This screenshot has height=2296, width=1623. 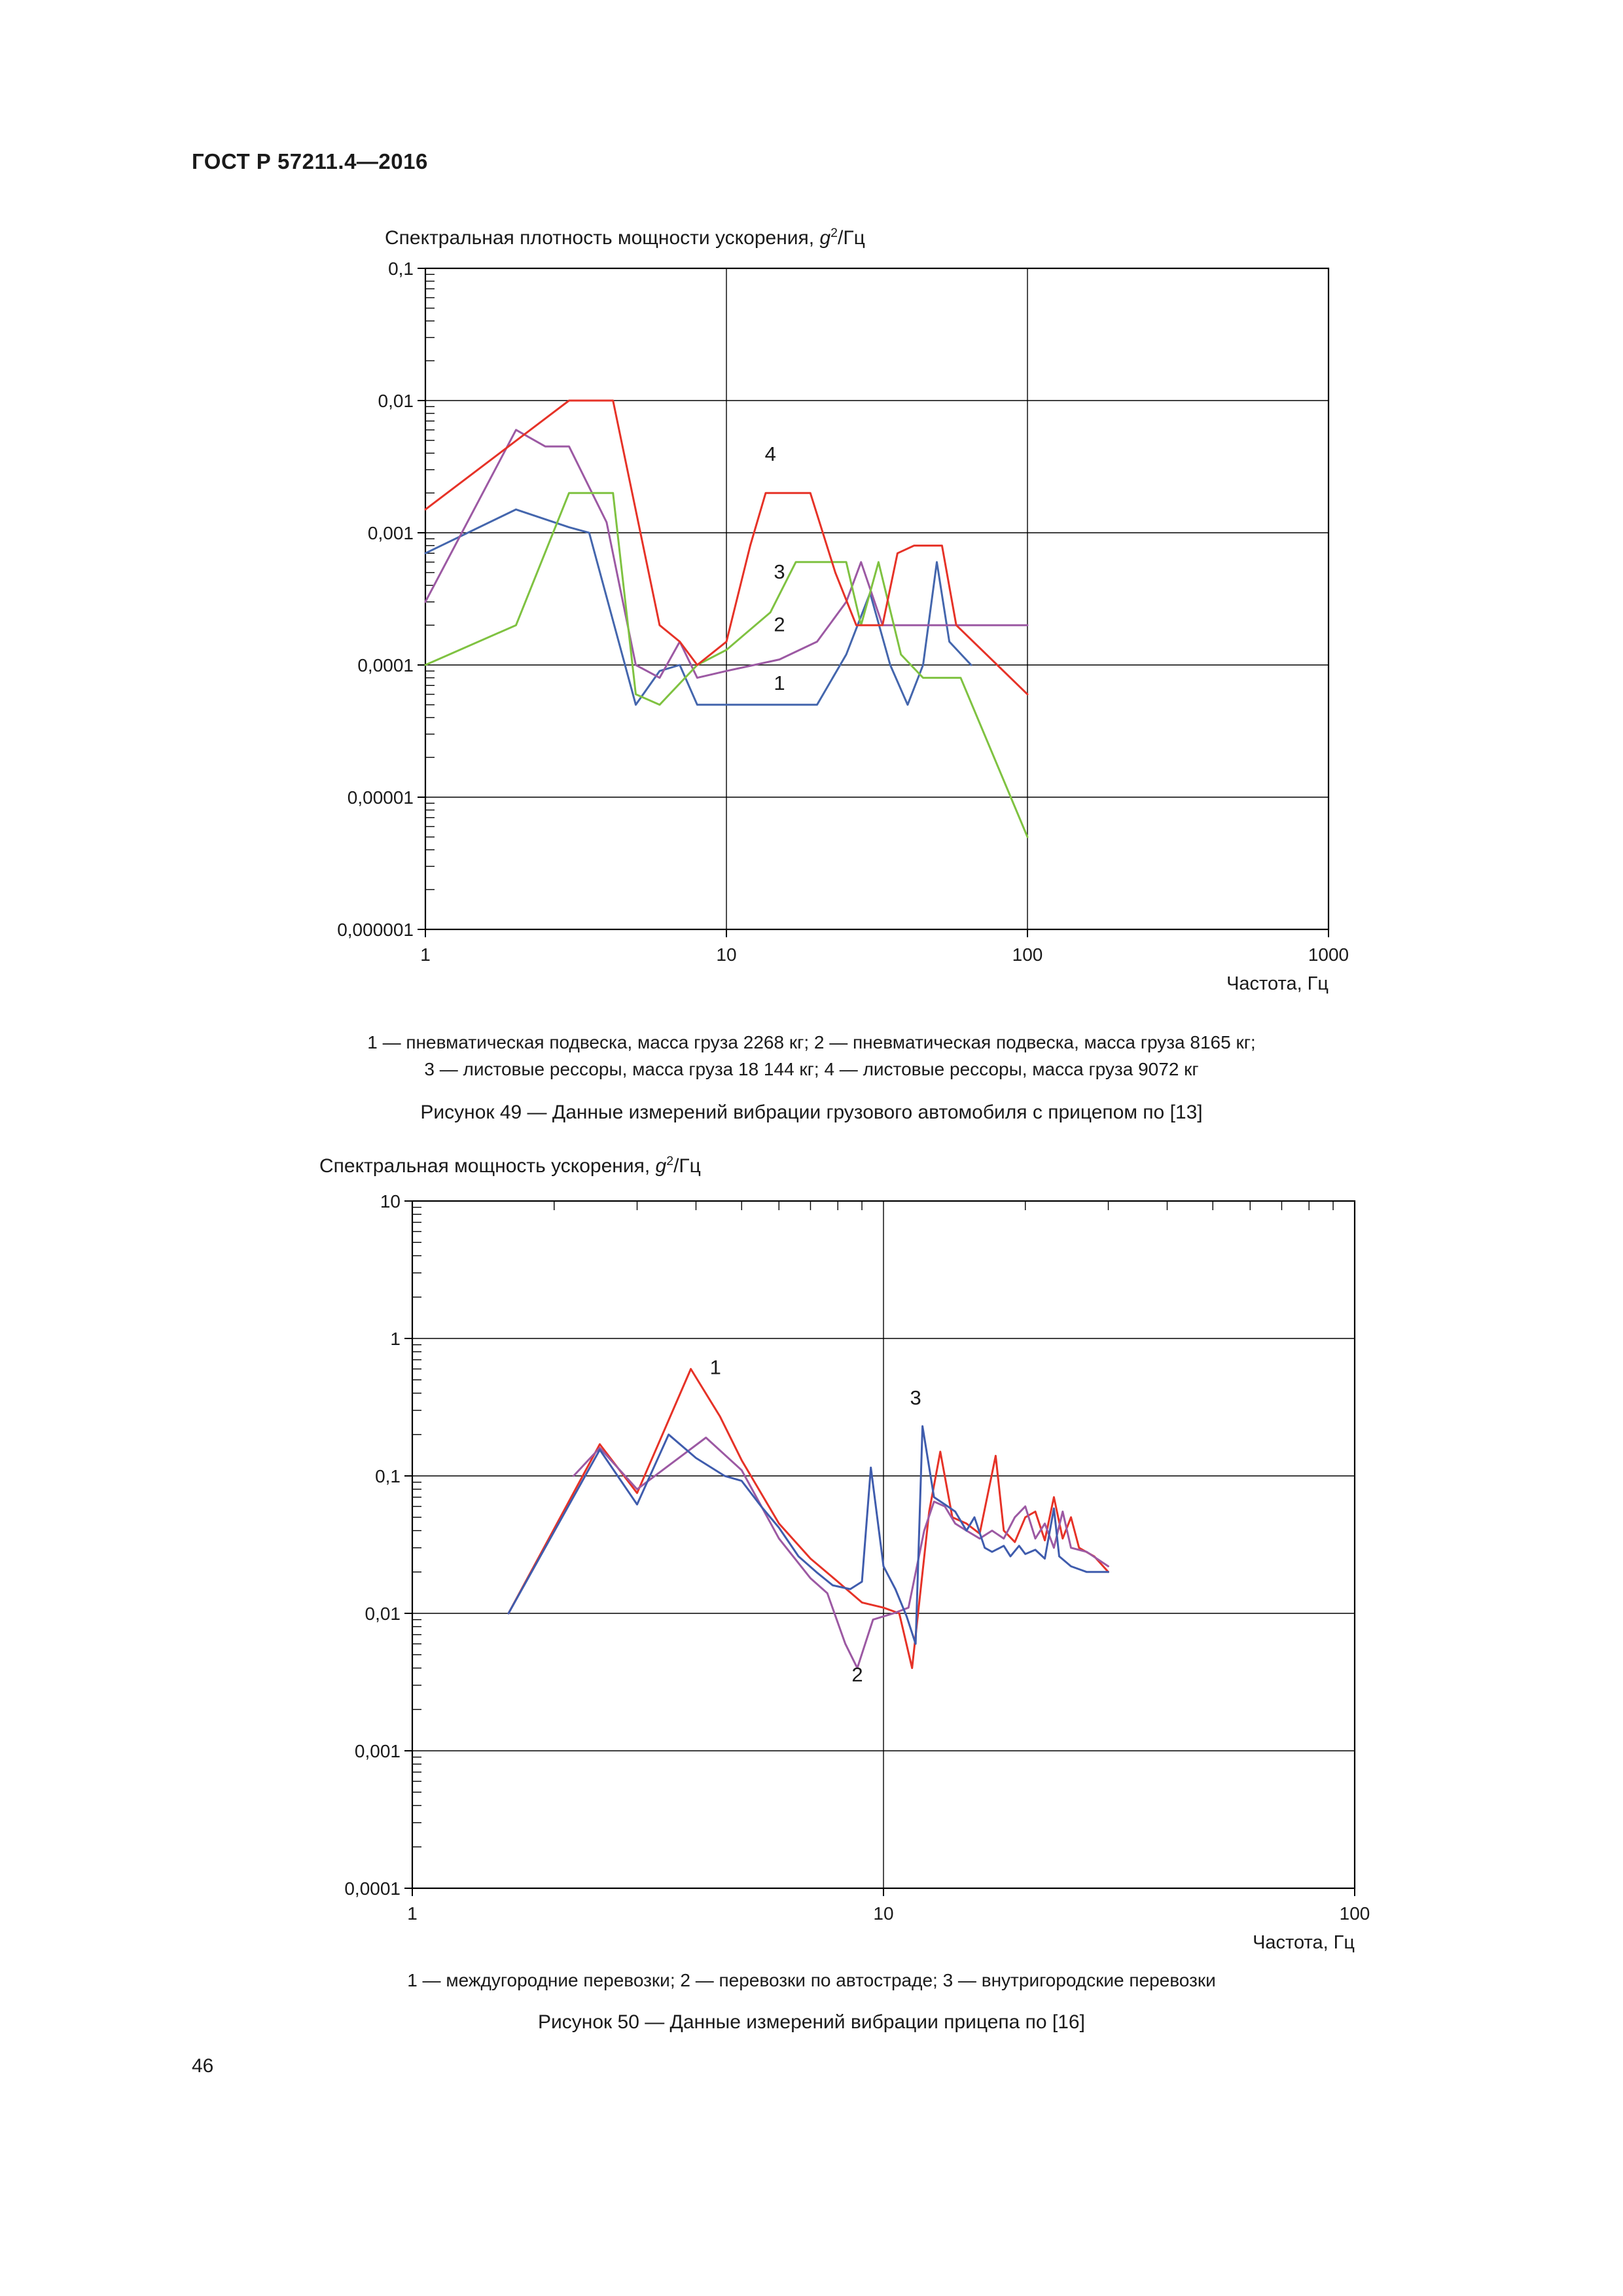 What do you see at coordinates (1304, 1942) in the screenshot?
I see `figure50-chart-xaxis-label: Частота, Гц` at bounding box center [1304, 1942].